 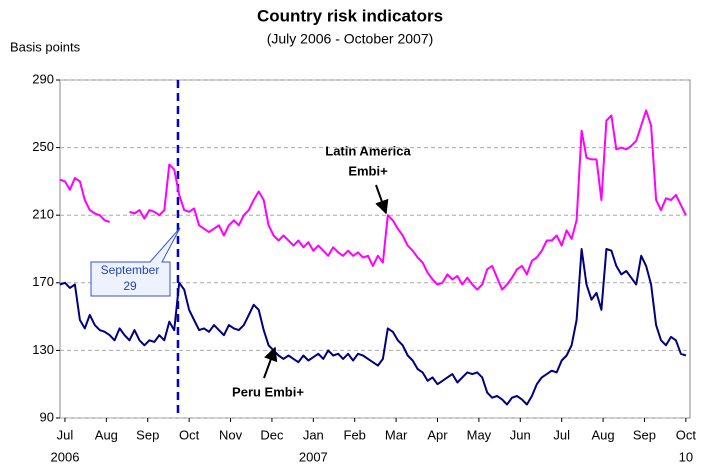 I want to click on x-tick-label: May, so click(x=479, y=434).